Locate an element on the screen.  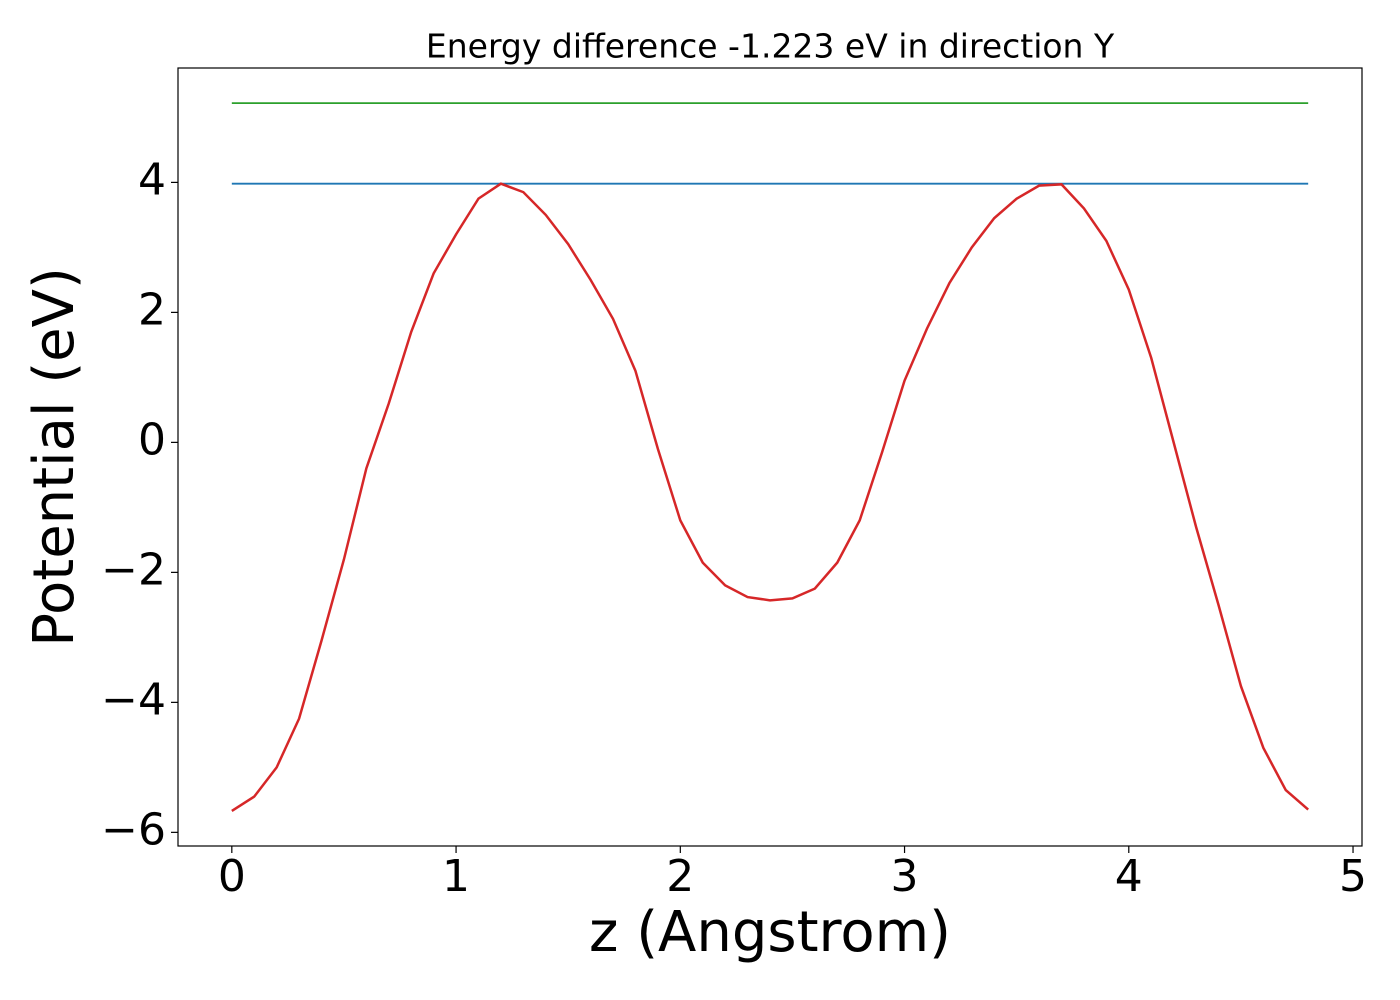
x-tick-label: 2 is located at coordinates (680, 876).